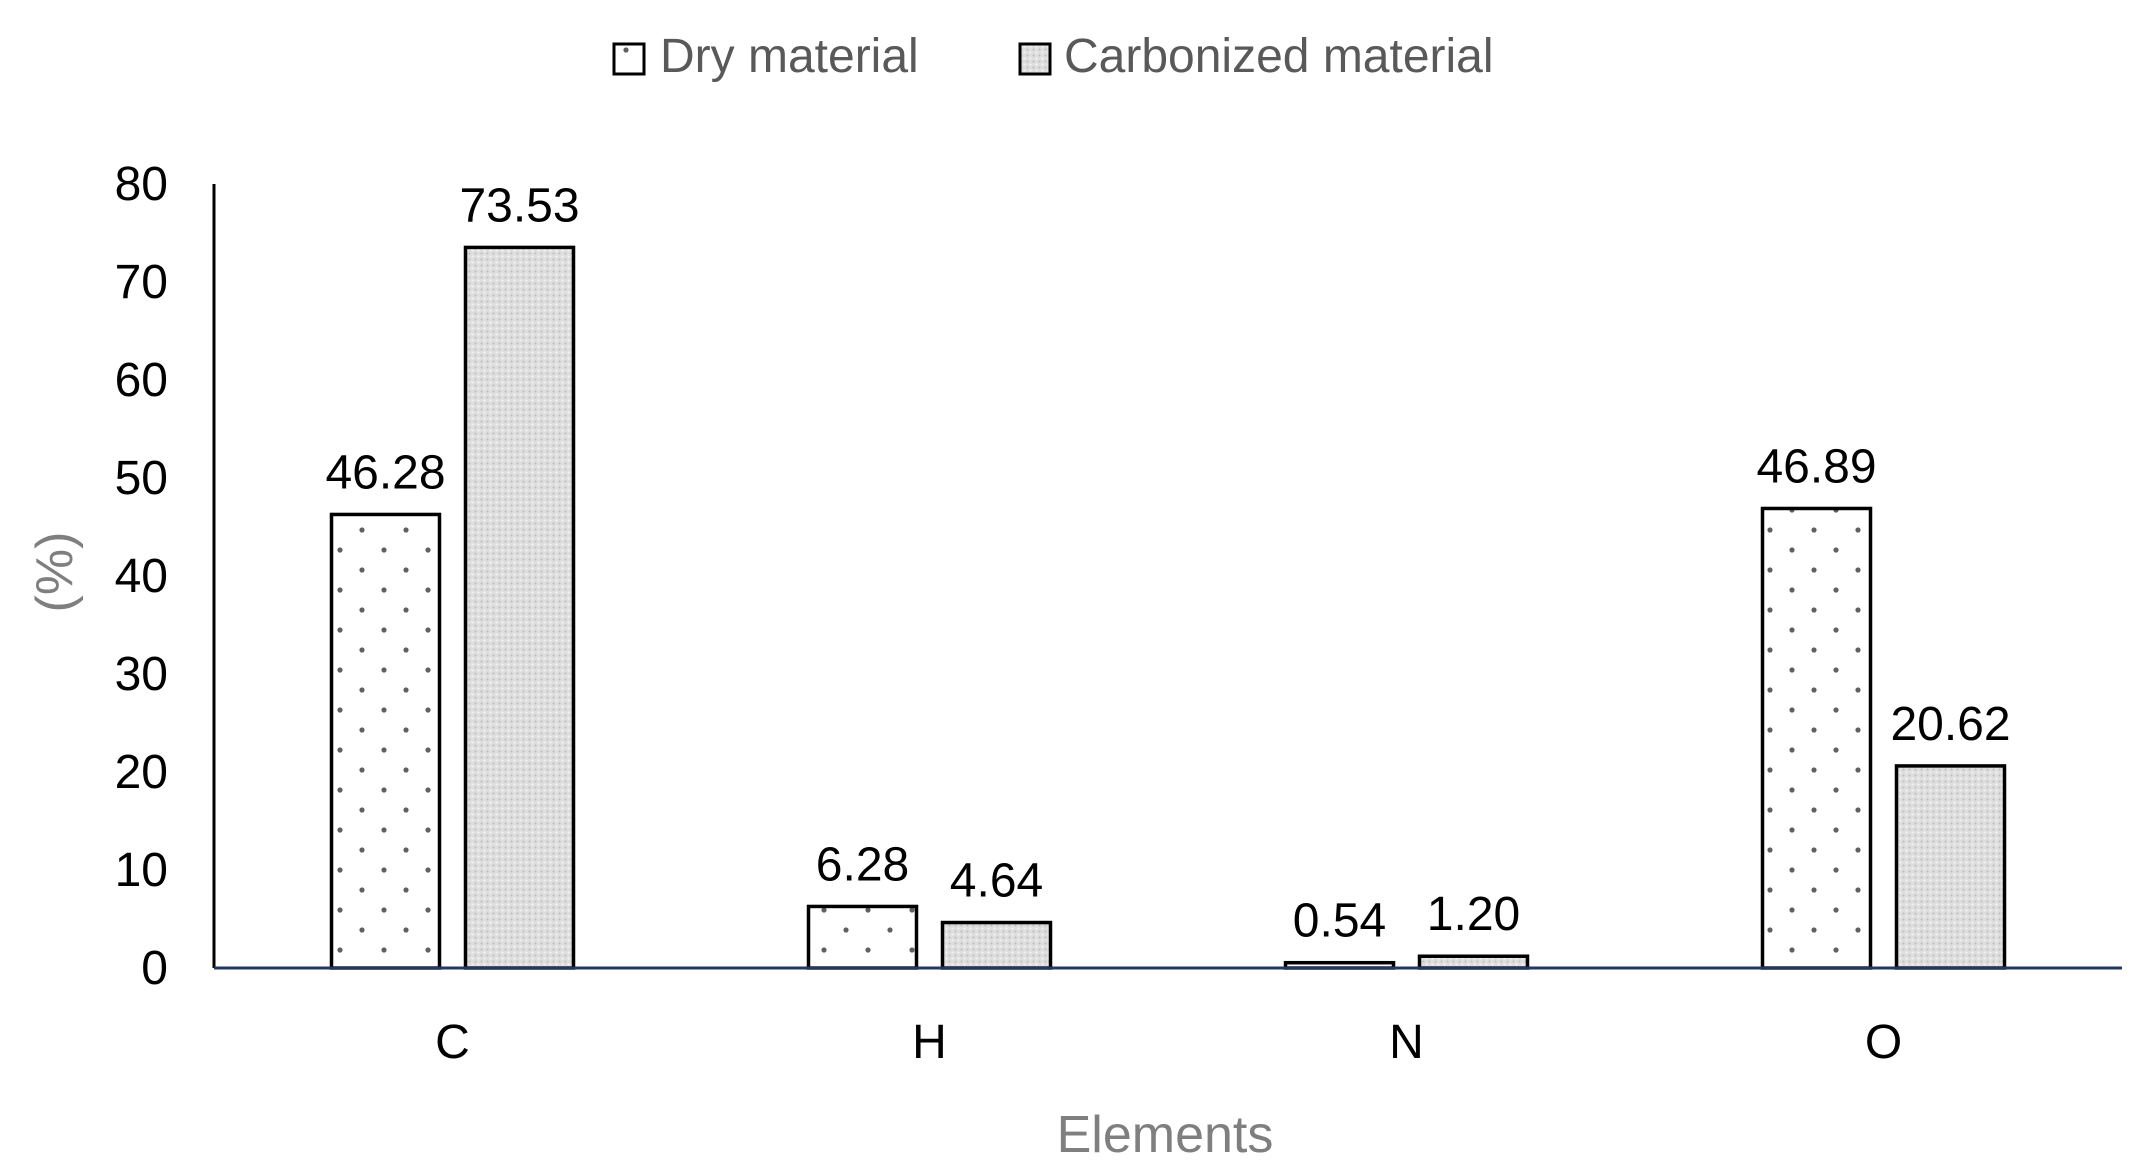 Image resolution: width=2136 pixels, height=1170 pixels. I want to click on data-label: 1.20, so click(1473, 914).